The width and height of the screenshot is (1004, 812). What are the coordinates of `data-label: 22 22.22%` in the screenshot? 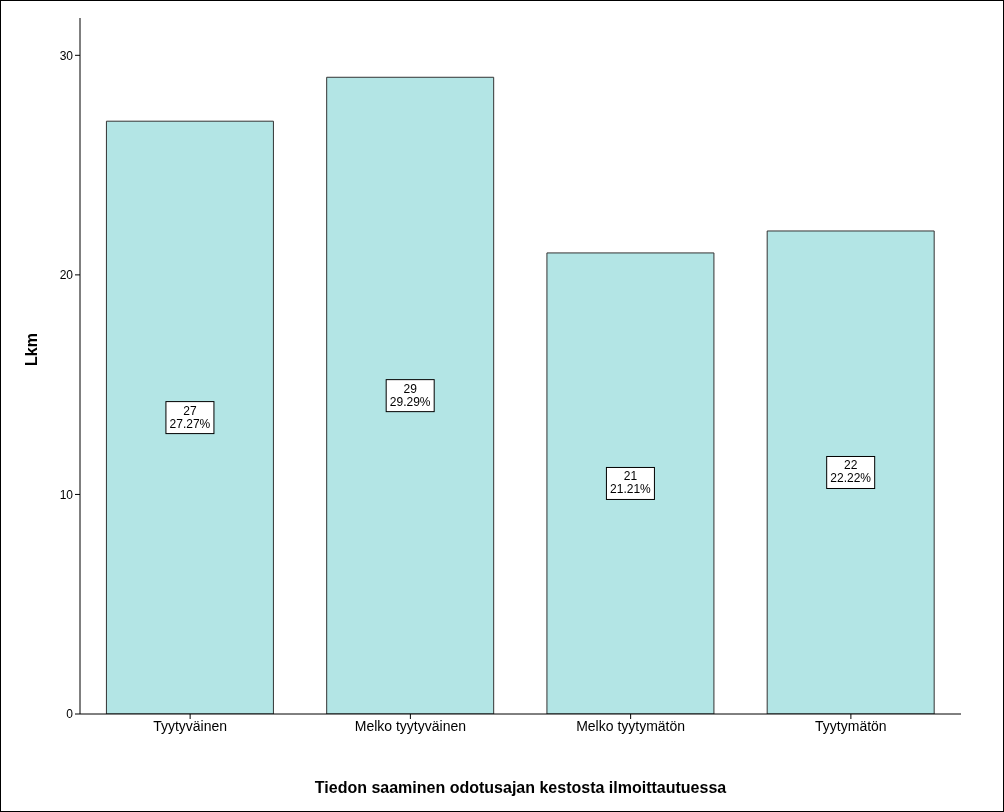 It's located at (851, 472).